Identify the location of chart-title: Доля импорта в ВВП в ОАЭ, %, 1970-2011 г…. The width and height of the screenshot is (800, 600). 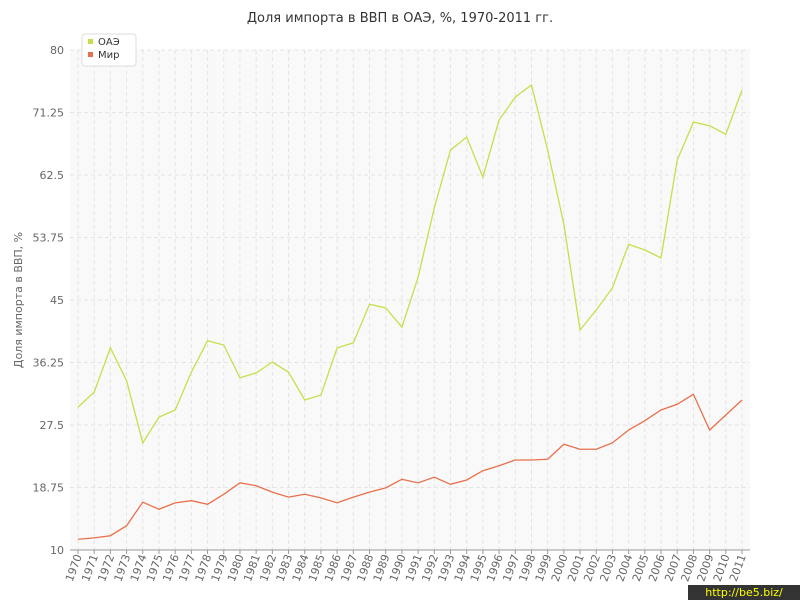
(400, 18).